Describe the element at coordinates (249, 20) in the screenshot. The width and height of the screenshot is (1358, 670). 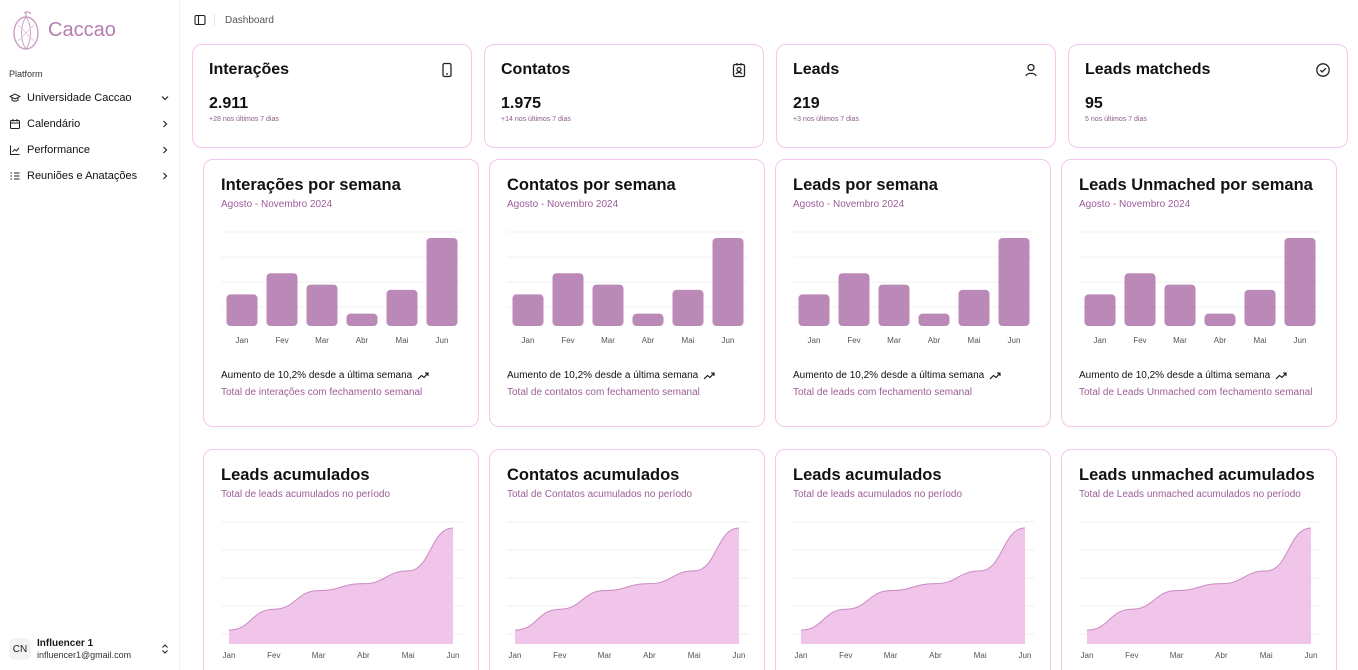
I see `breadcrumb: Dashboard` at that location.